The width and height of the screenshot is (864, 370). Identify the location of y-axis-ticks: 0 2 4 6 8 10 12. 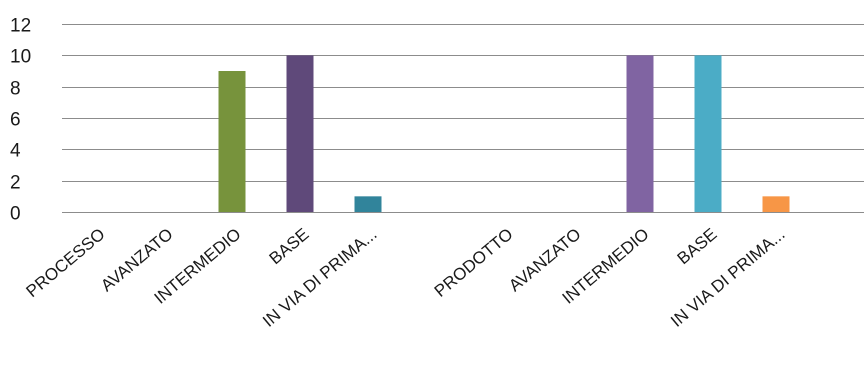
(20, 120).